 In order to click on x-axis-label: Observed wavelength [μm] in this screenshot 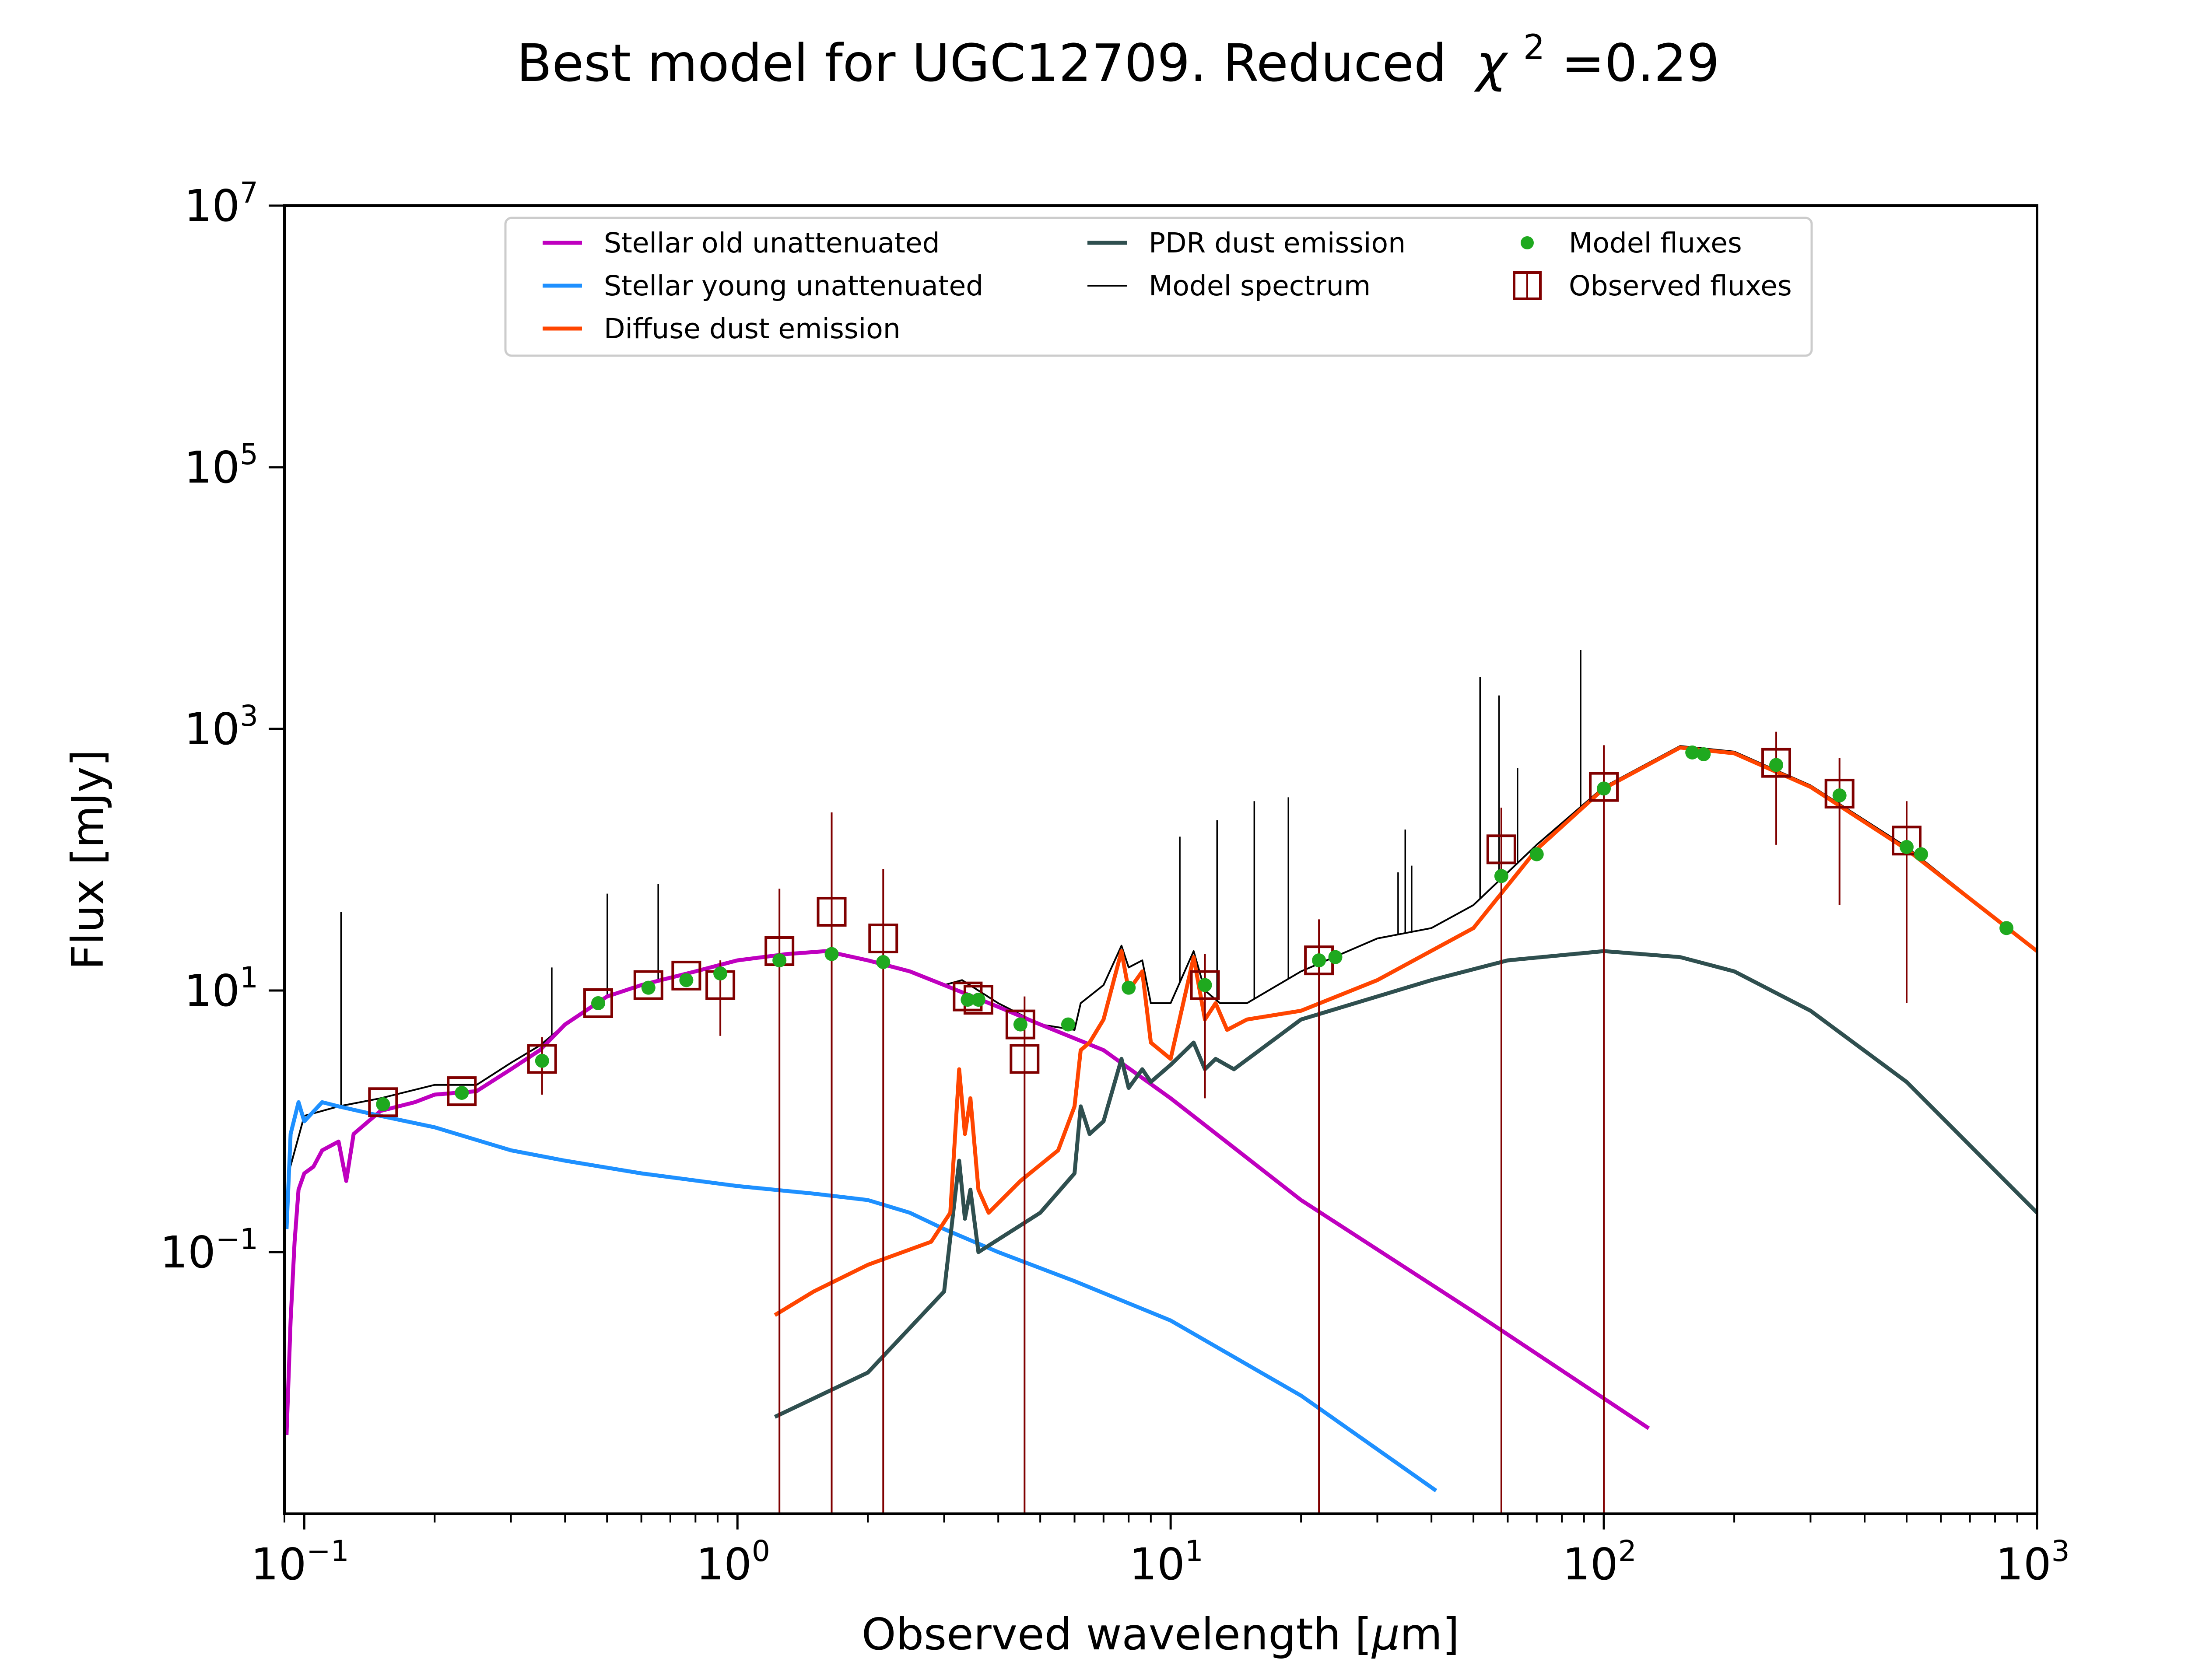, I will do `click(1161, 1634)`.